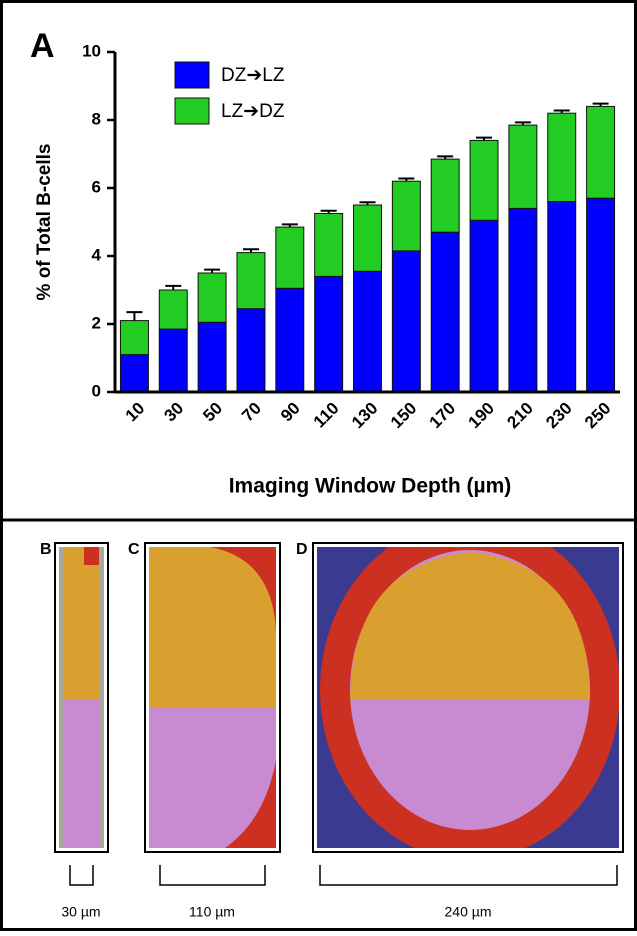 This screenshot has height=936, width=637. Describe the element at coordinates (212, 912) in the screenshot. I see `scale-label: 110 µm` at that location.